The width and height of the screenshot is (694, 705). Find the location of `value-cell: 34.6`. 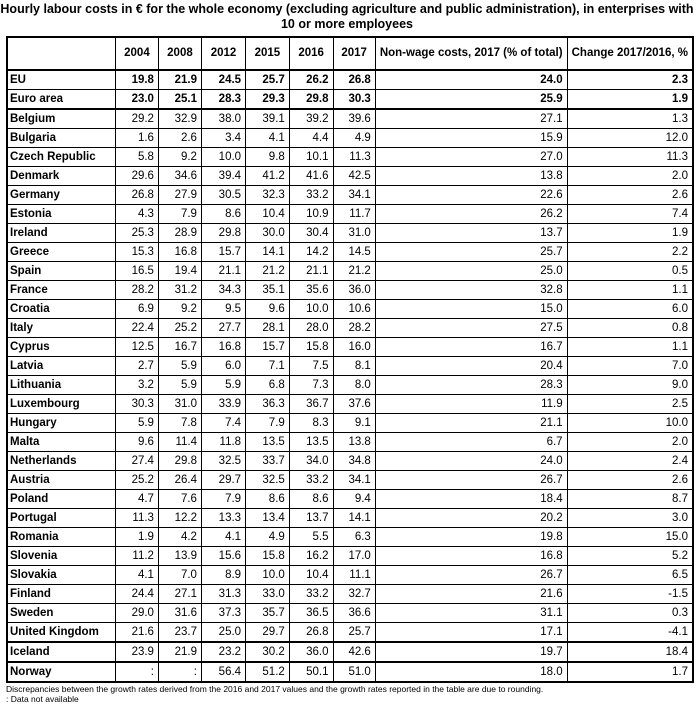

value-cell: 34.6 is located at coordinates (179, 176).